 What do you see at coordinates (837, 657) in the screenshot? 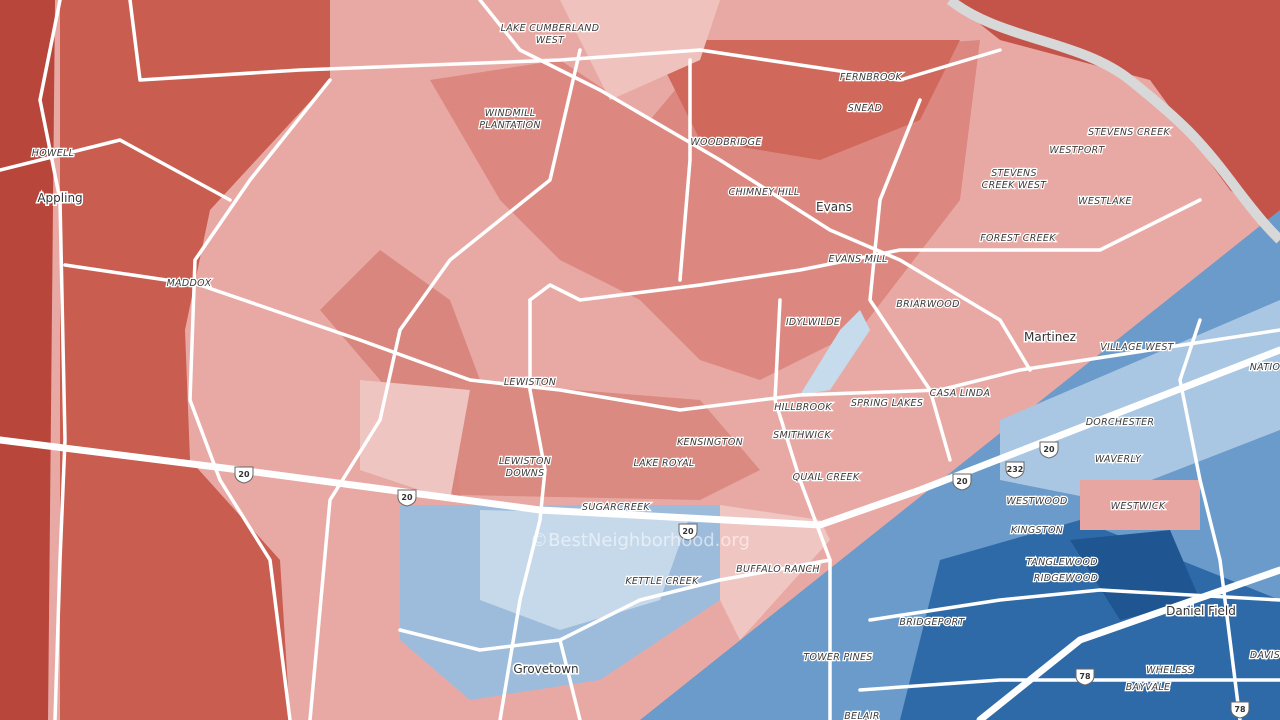
I see `neighborhood-label: TOWER PINES` at bounding box center [837, 657].